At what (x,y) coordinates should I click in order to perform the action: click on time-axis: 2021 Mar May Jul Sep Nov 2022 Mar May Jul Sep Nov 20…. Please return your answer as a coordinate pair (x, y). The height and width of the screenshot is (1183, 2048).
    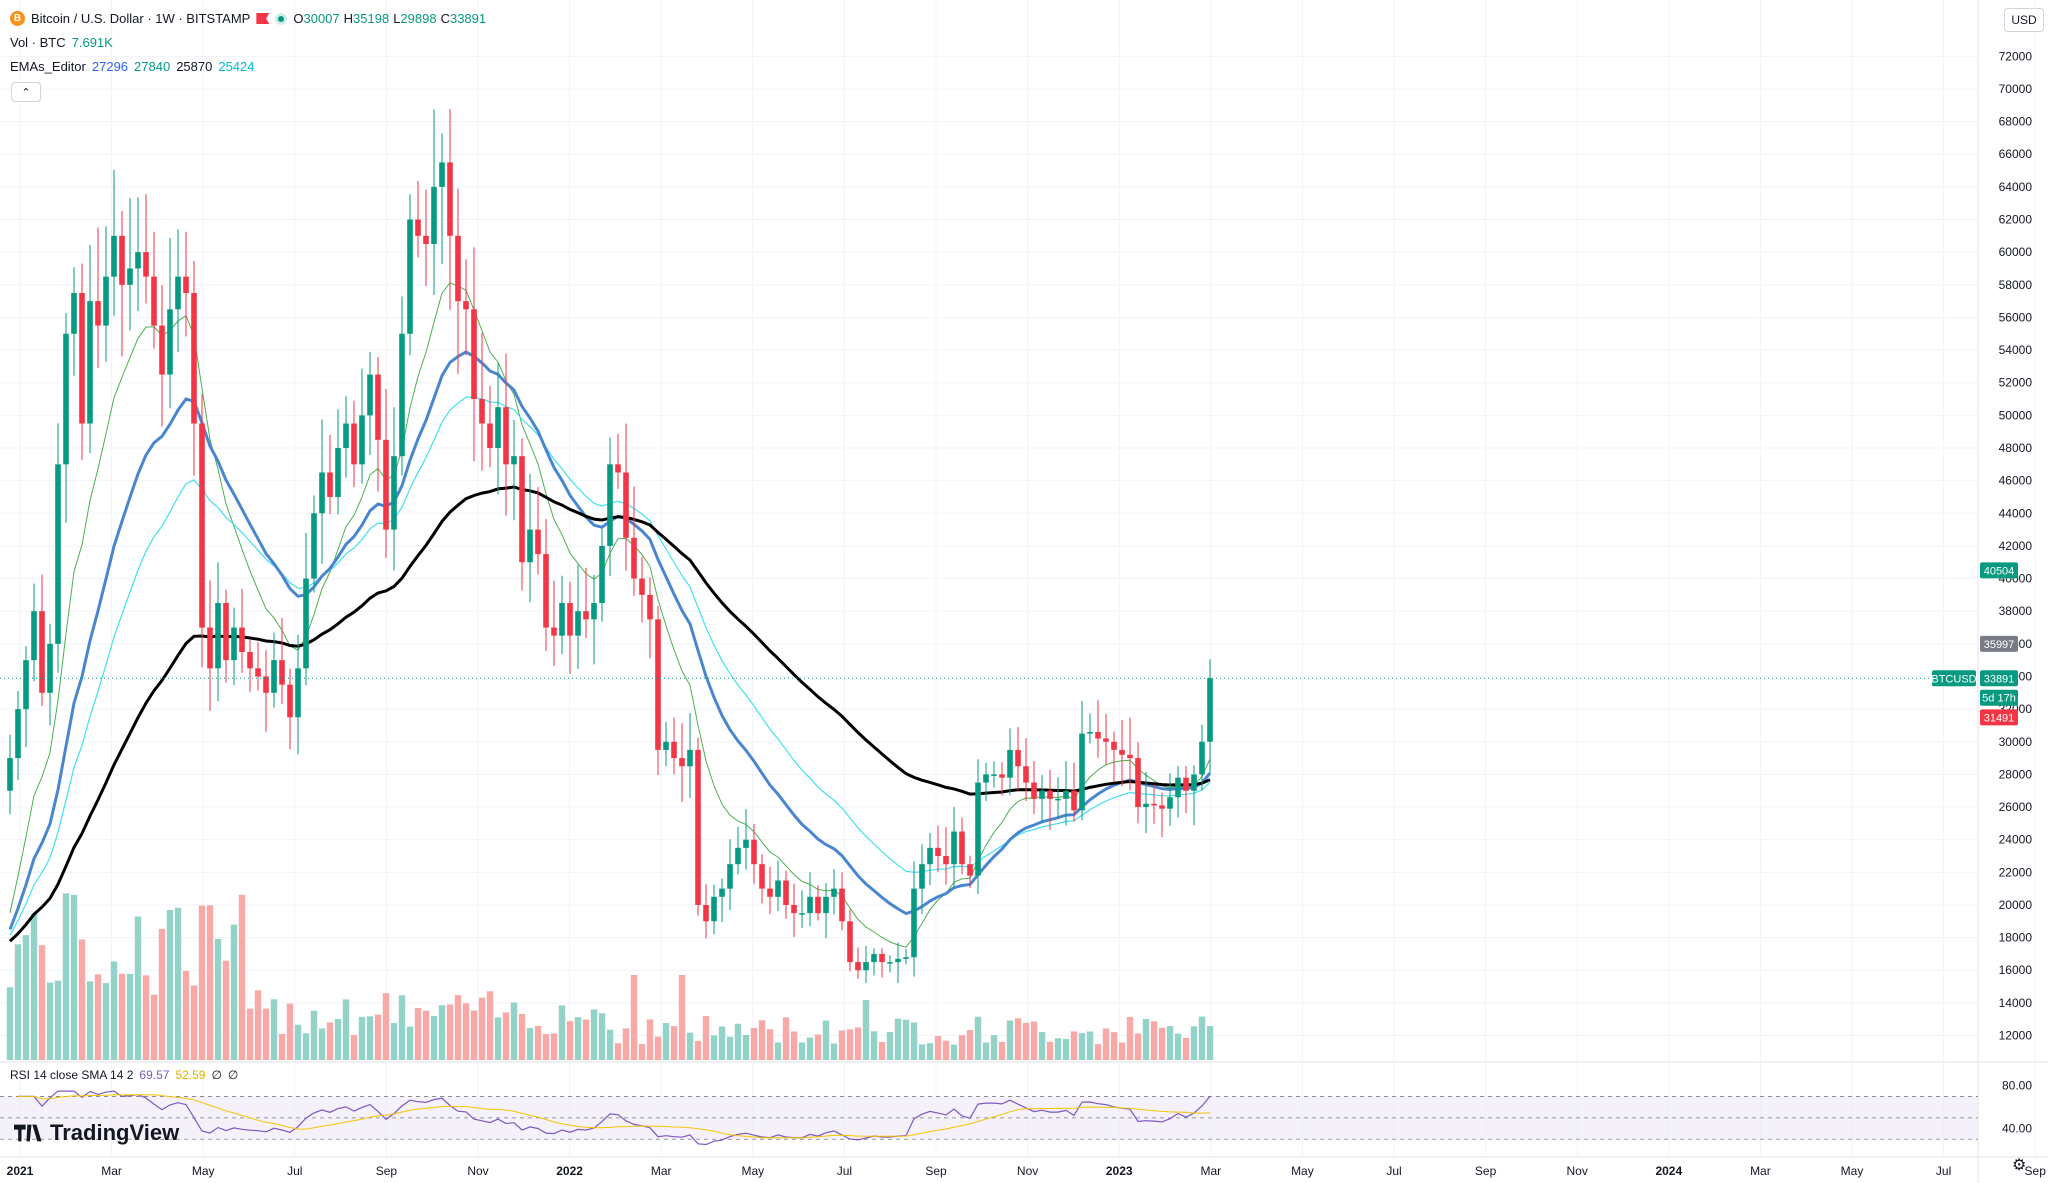
    Looking at the image, I should click on (1027, 1171).